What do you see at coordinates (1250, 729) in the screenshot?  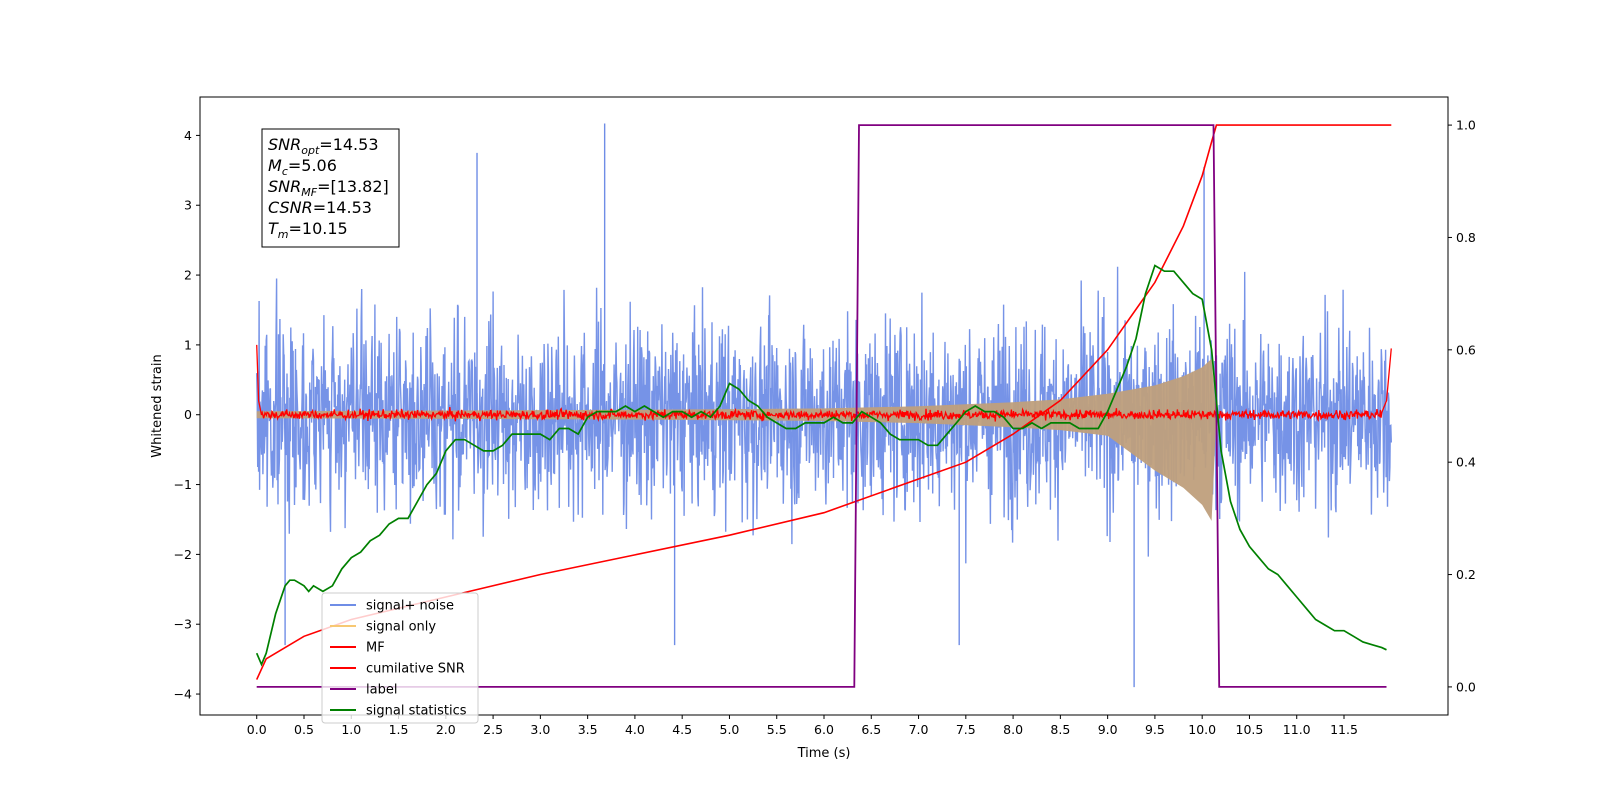 I see `x-tick-label: 10.5` at bounding box center [1250, 729].